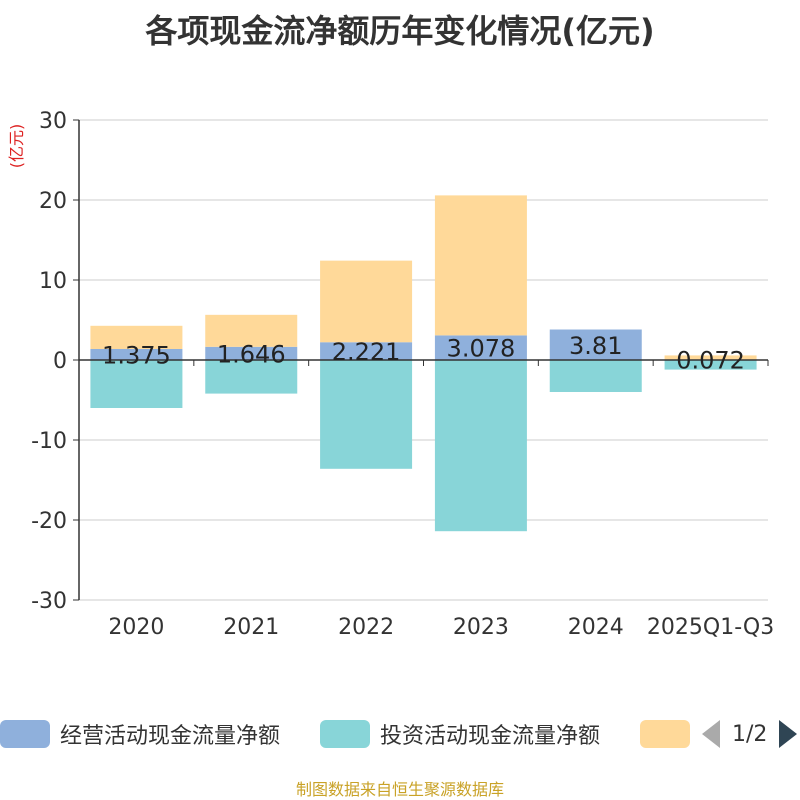 Image resolution: width=800 pixels, height=800 pixels. Describe the element at coordinates (480, 446) in the screenshot. I see `bar-2-2023` at that location.